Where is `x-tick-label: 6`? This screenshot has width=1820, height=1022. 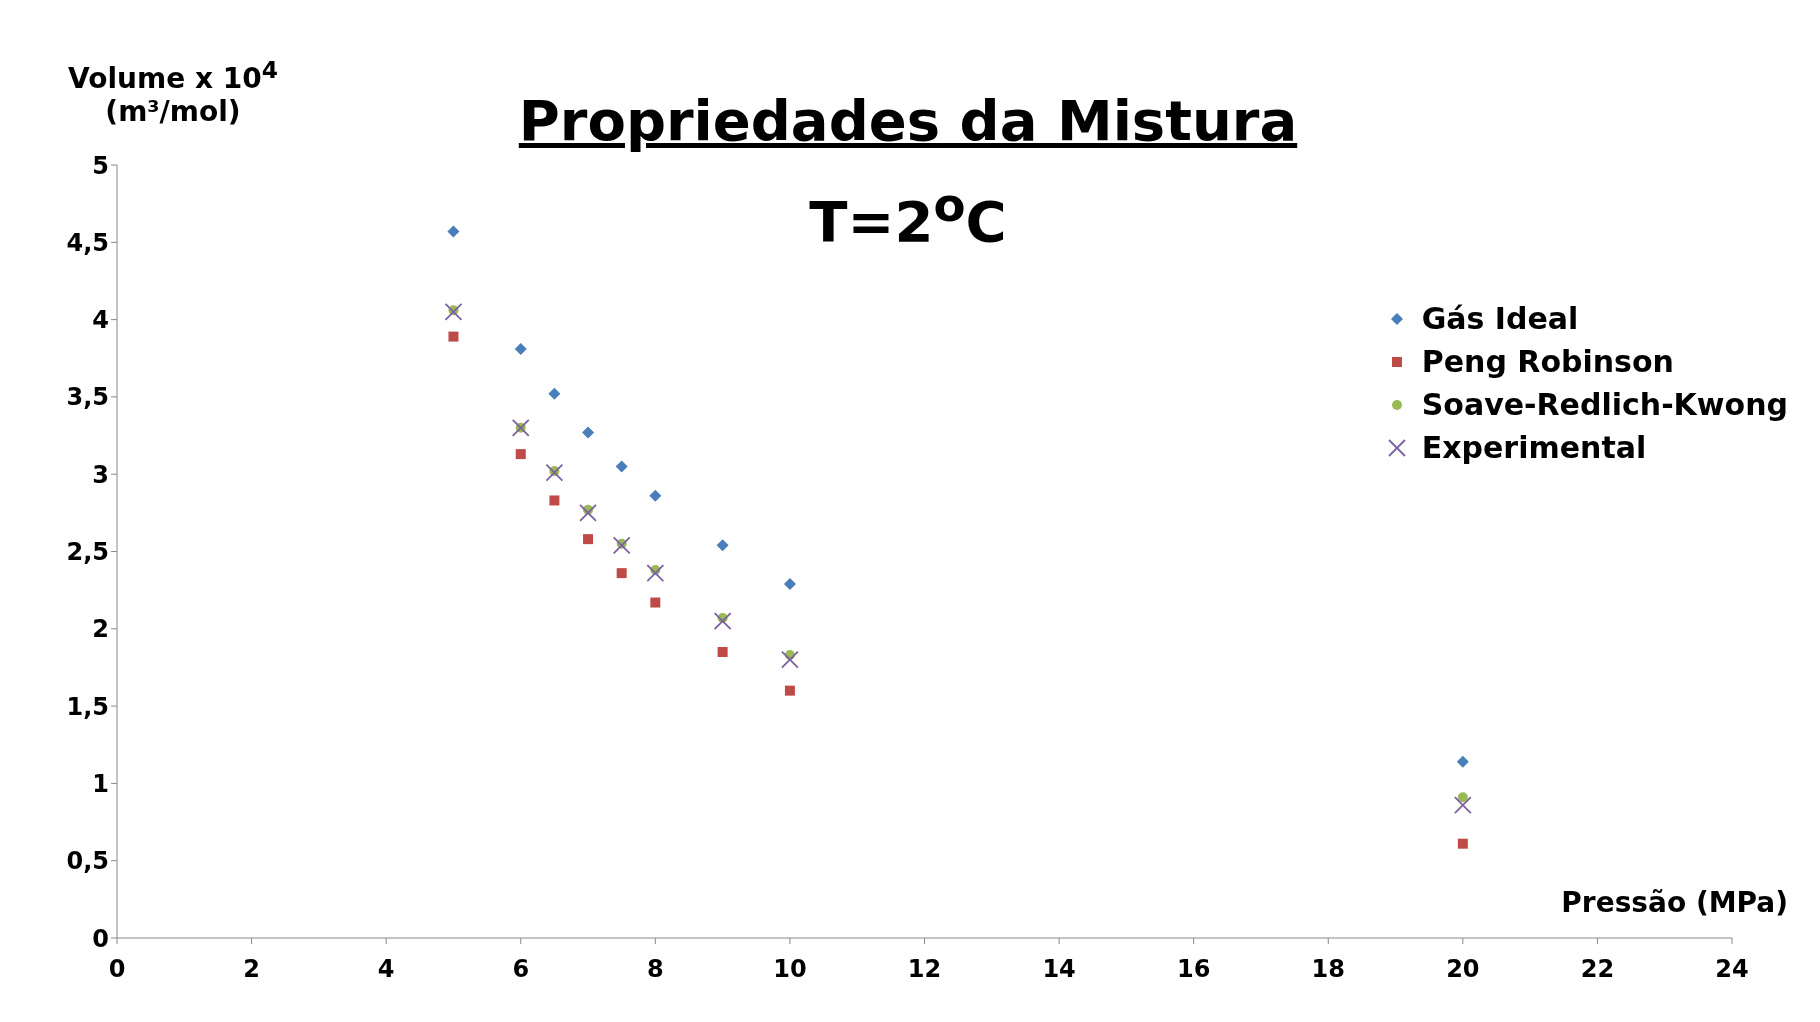 x-tick-label: 6 is located at coordinates (521, 969).